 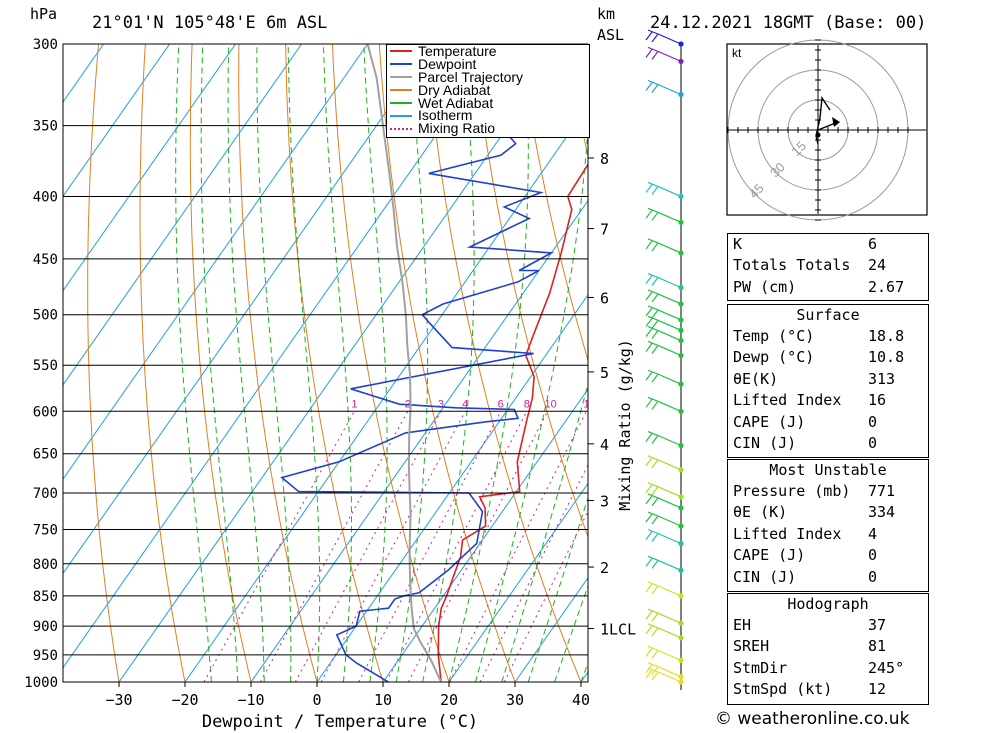 I want to click on km-tick-label: 1LCL, so click(x=618, y=630).